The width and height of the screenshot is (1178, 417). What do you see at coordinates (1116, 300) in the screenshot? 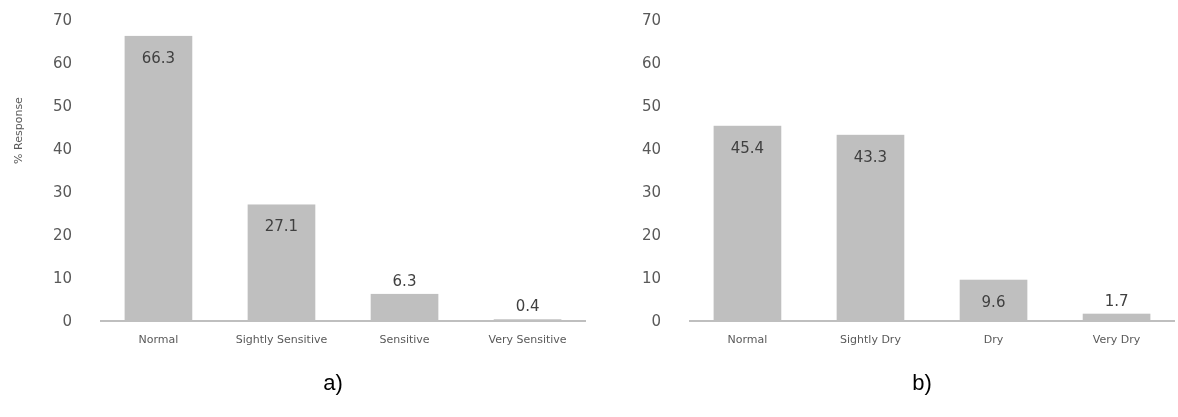
I see `data-label: 1.7` at bounding box center [1116, 300].